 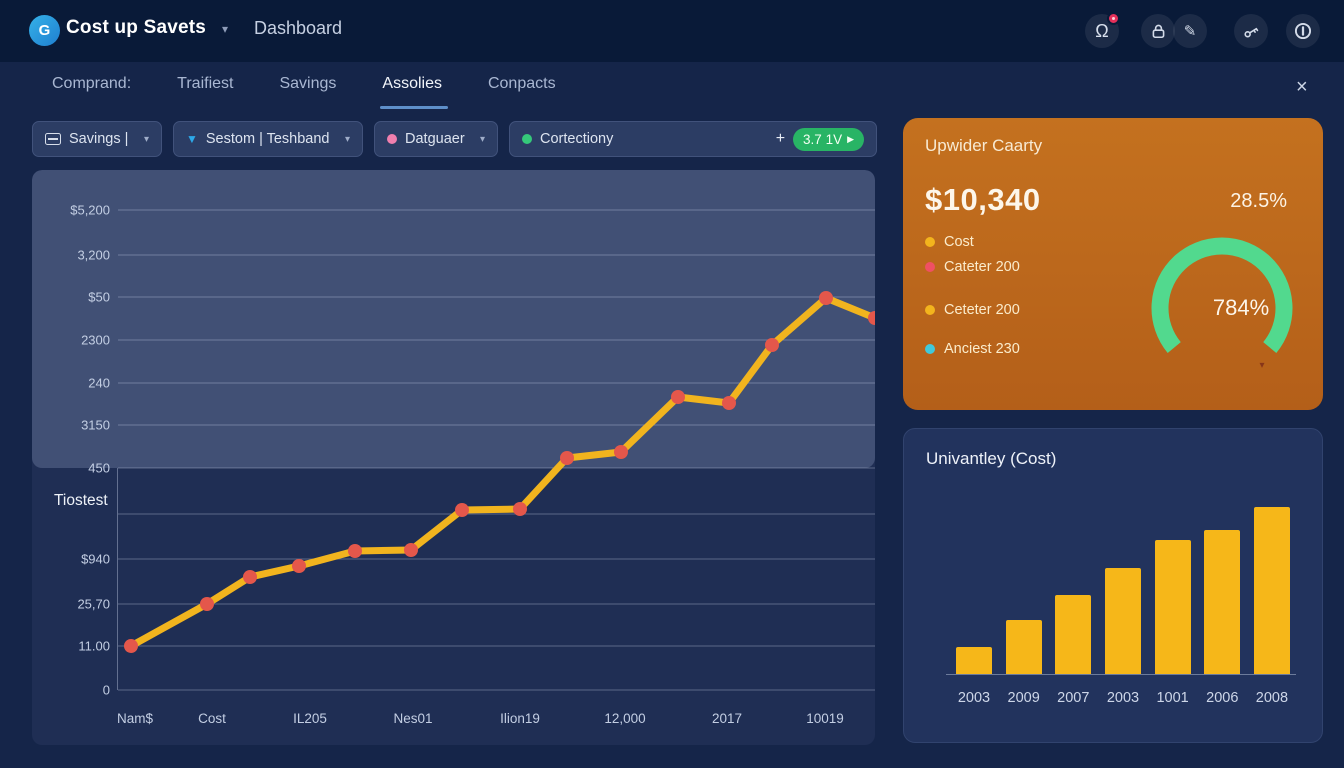 What do you see at coordinates (1258, 201) in the screenshot?
I see `summary-percent: 28.5%` at bounding box center [1258, 201].